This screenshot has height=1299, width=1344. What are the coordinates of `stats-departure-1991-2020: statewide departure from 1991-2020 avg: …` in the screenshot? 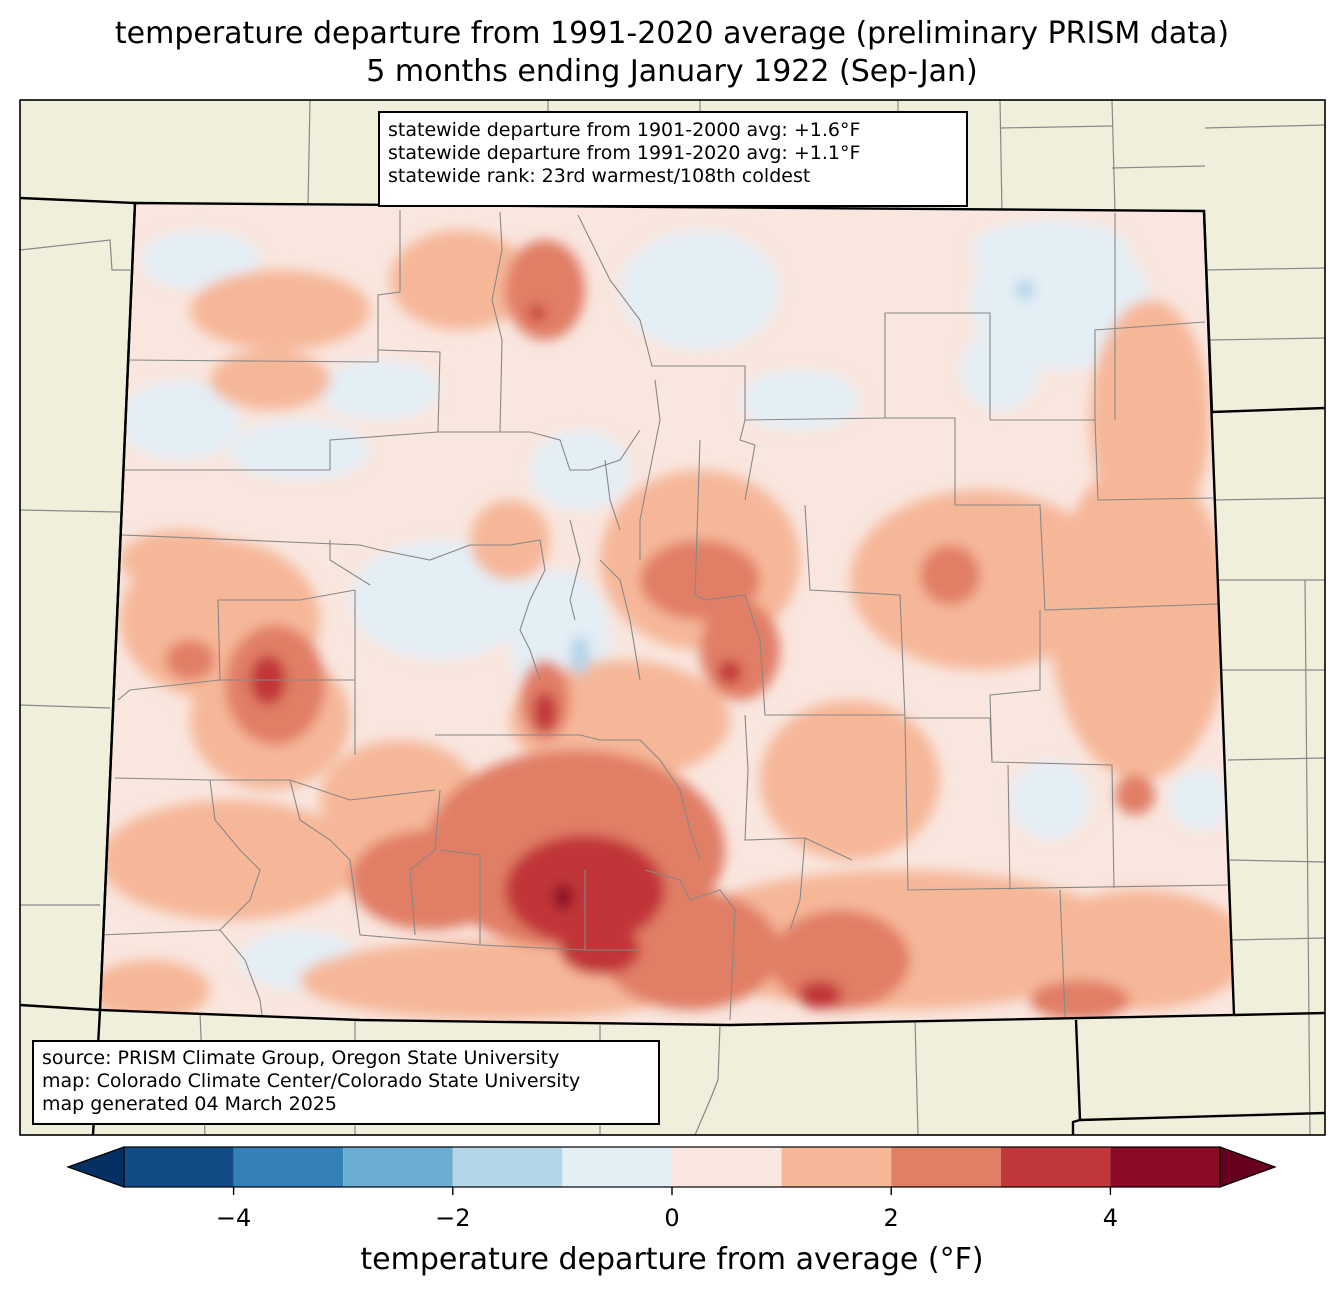 It's located at (624, 153).